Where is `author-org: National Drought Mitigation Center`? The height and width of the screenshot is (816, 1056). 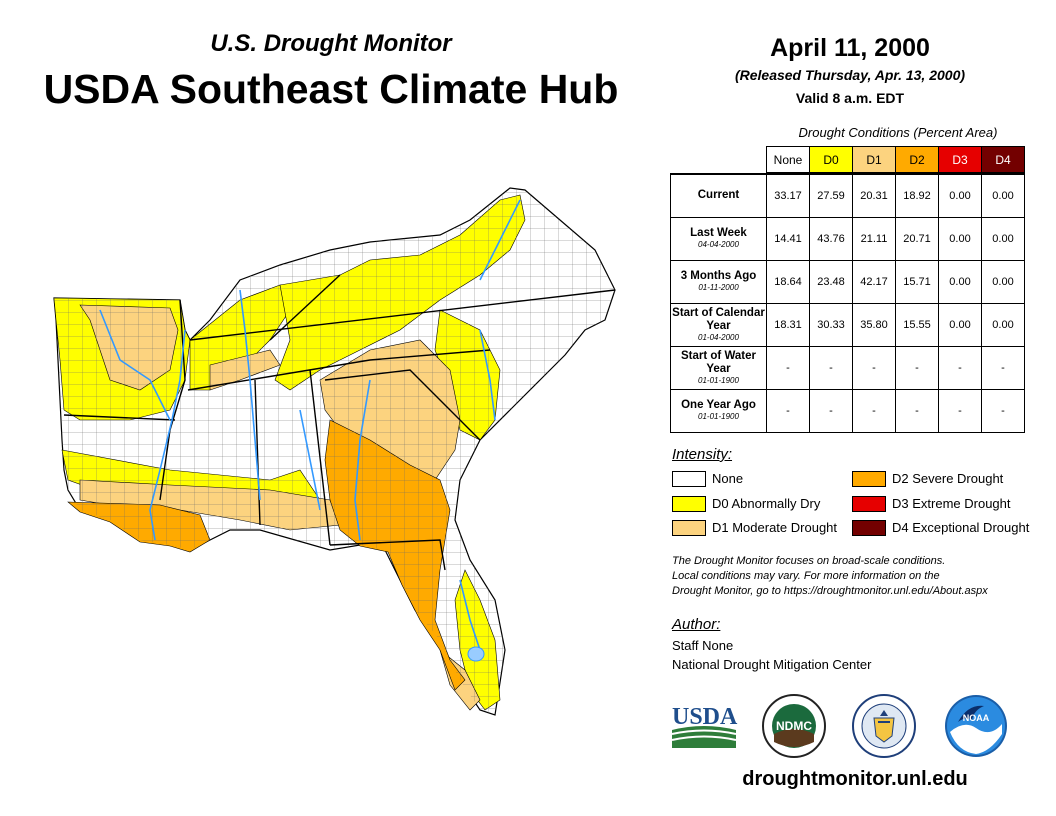
author-org: National Drought Mitigation Center is located at coordinates (772, 664).